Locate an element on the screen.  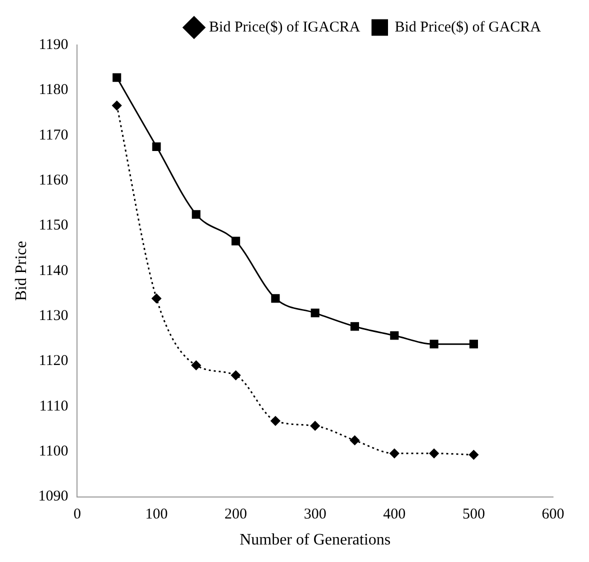
y-tick-label: 1170 is located at coordinates (53, 135).